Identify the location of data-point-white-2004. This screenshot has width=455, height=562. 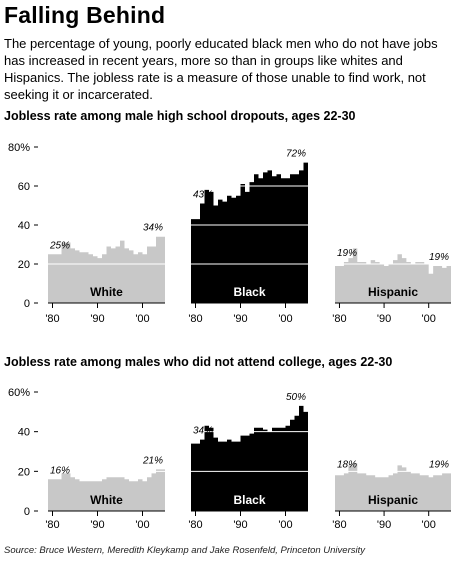
(163, 490).